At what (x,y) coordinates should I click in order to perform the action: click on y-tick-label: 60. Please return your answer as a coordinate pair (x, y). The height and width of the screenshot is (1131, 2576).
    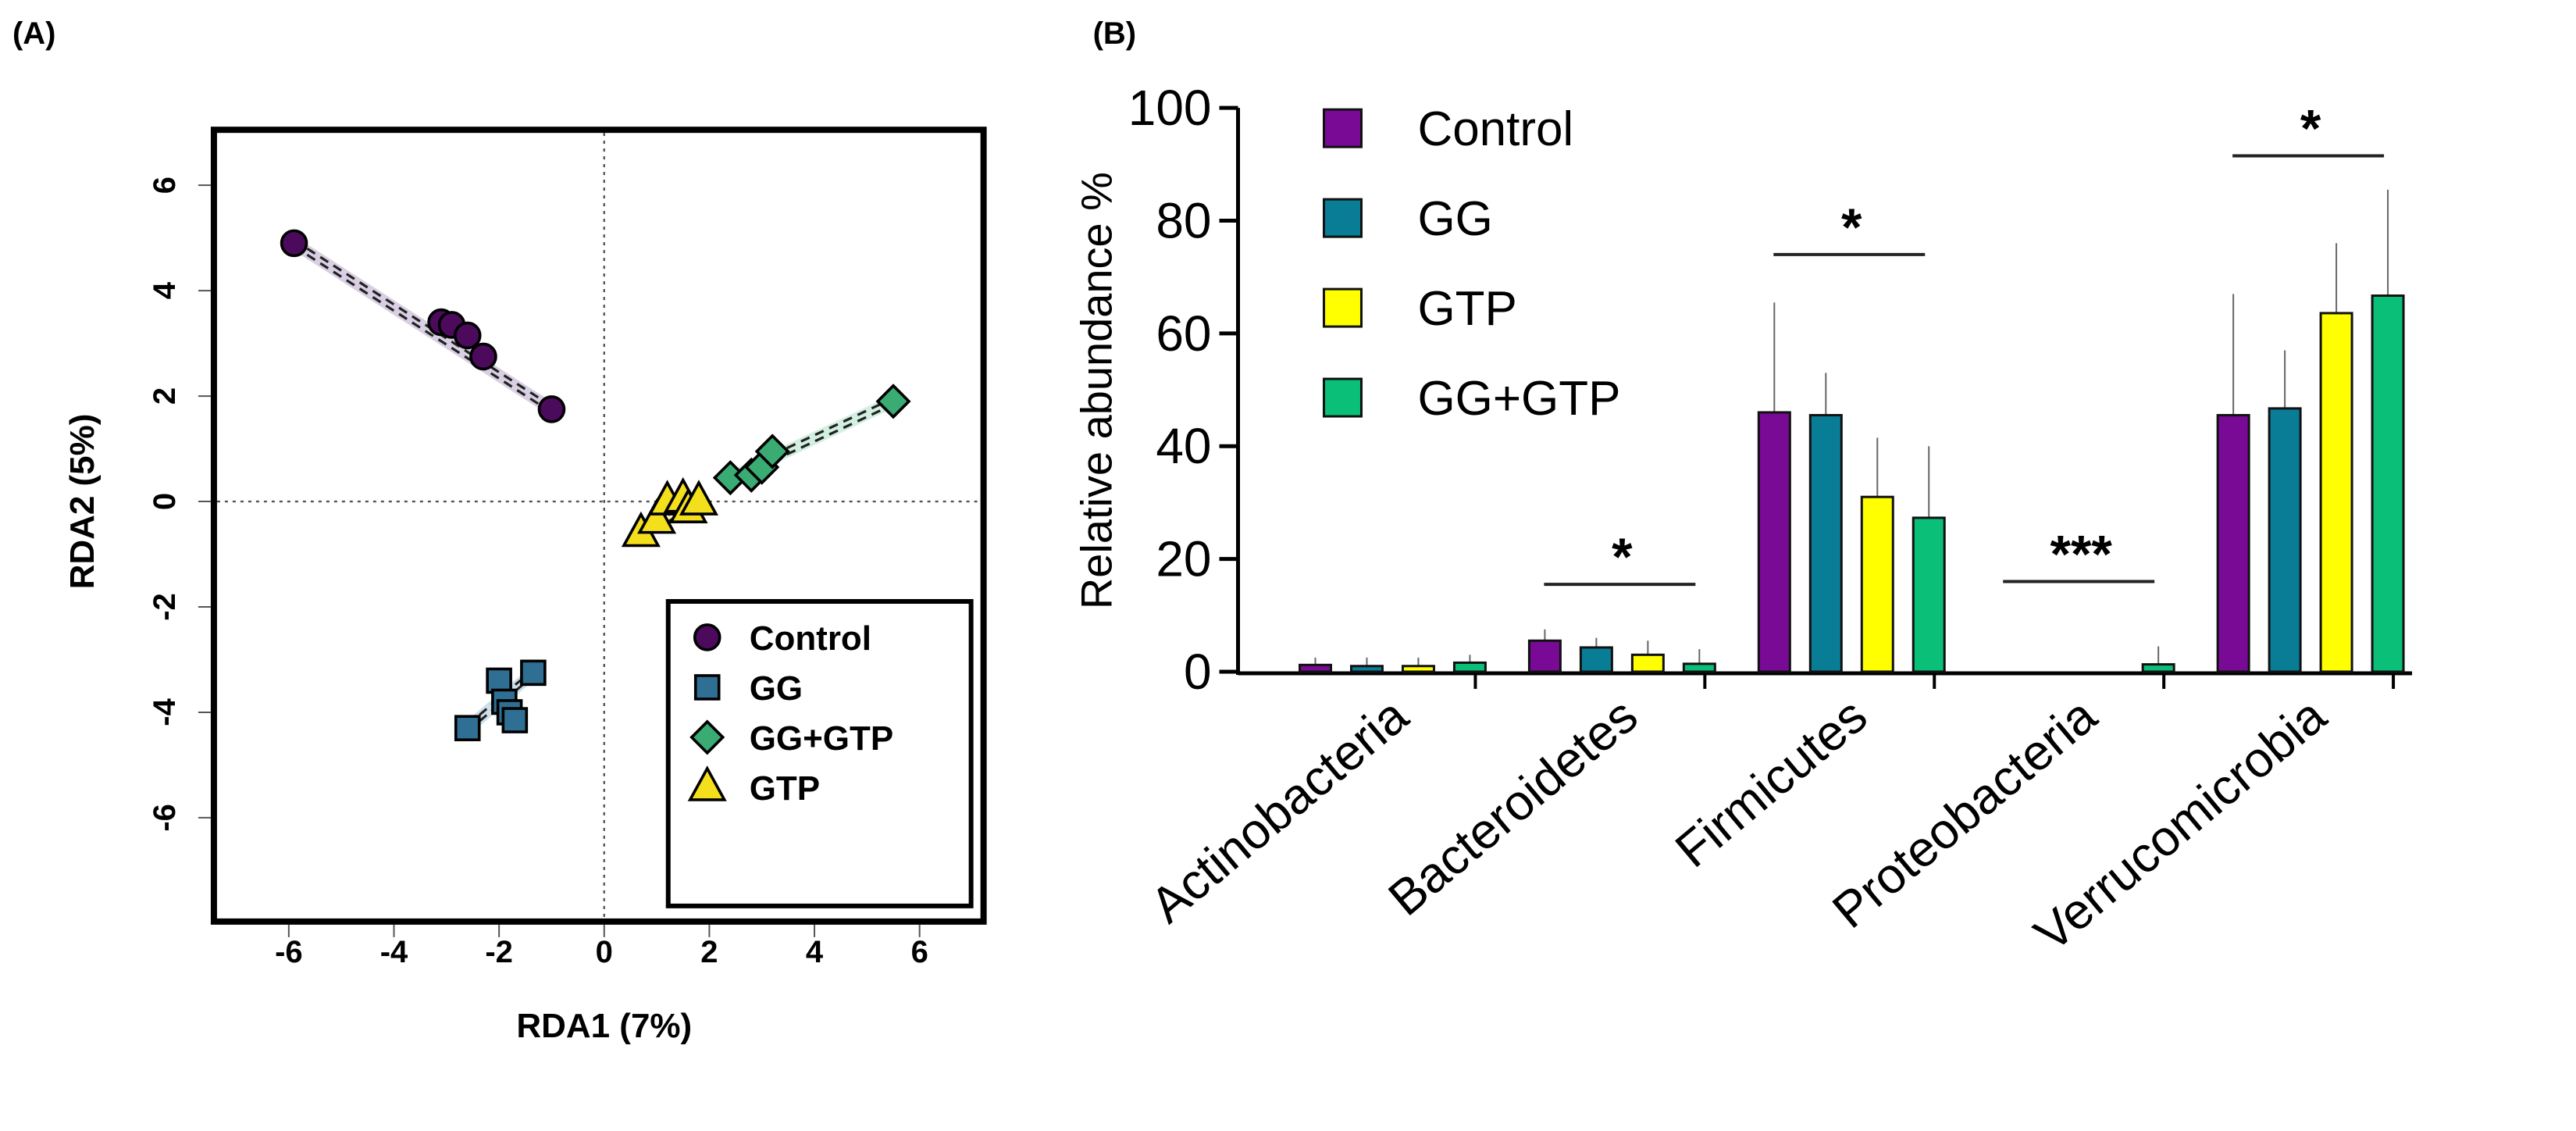
    Looking at the image, I should click on (1183, 334).